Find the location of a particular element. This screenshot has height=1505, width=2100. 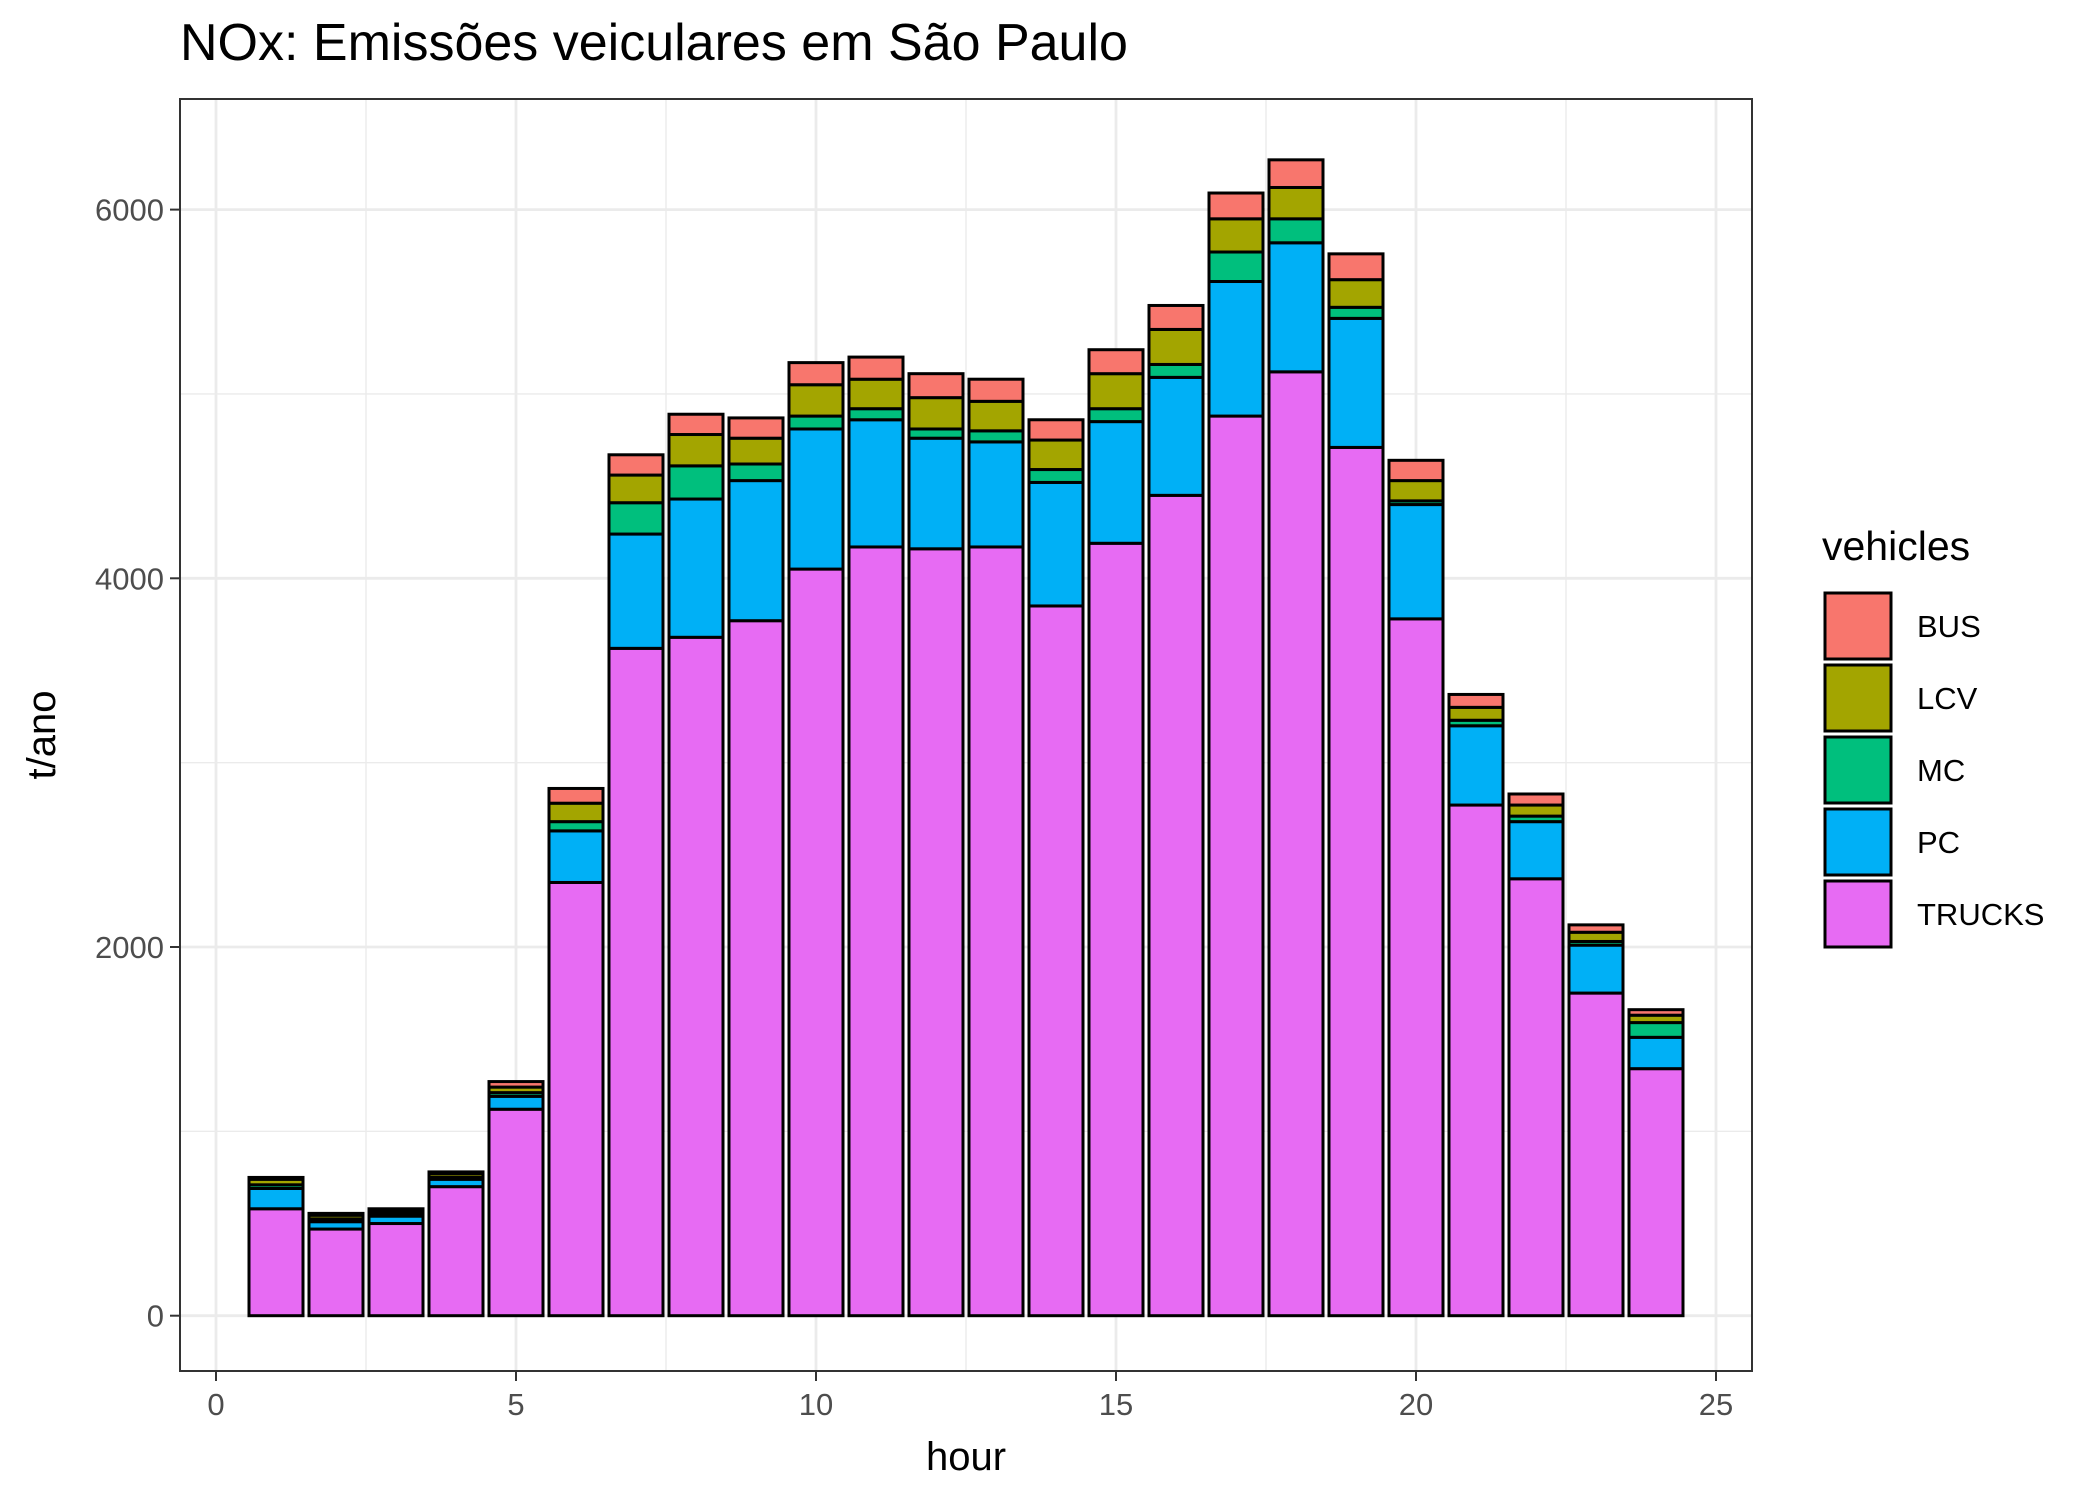

legend: vehicles BUS LCV MC PC TRUCKS is located at coordinates (1933, 736).